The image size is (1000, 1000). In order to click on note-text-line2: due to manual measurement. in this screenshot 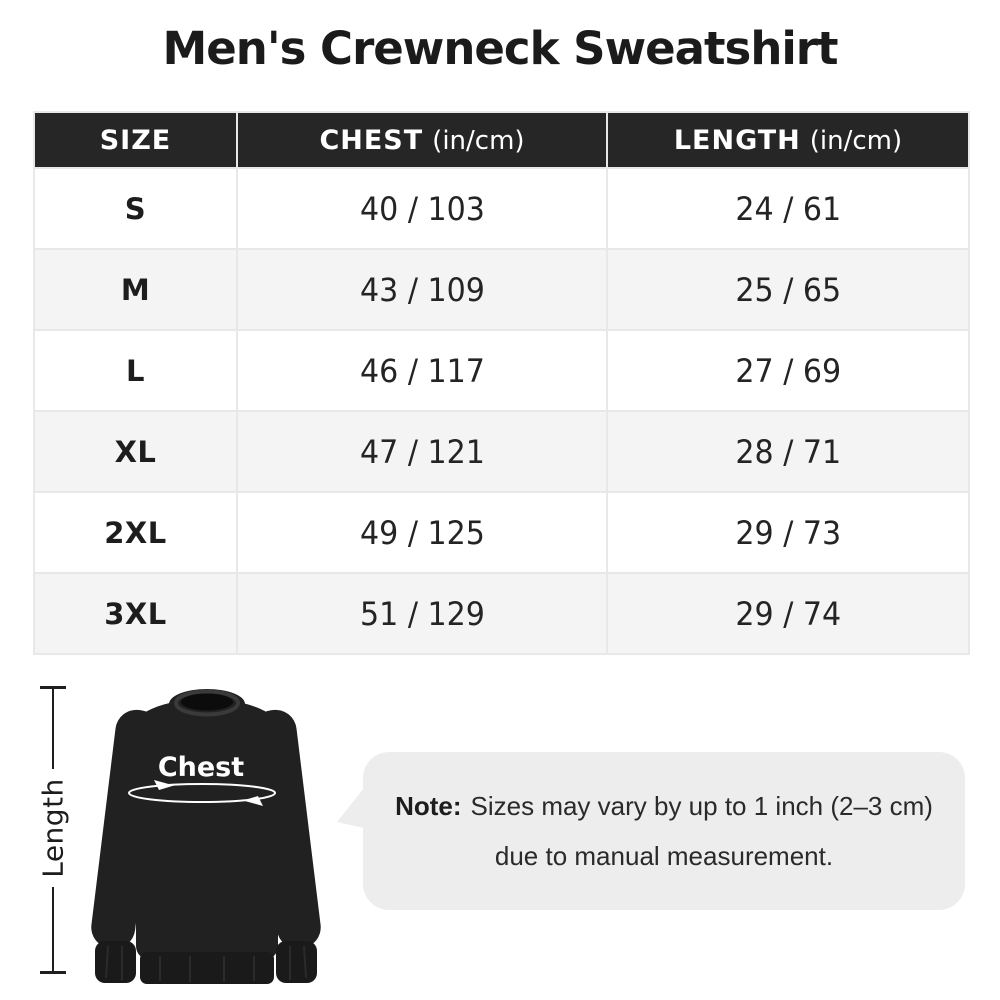, I will do `click(664, 855)`.